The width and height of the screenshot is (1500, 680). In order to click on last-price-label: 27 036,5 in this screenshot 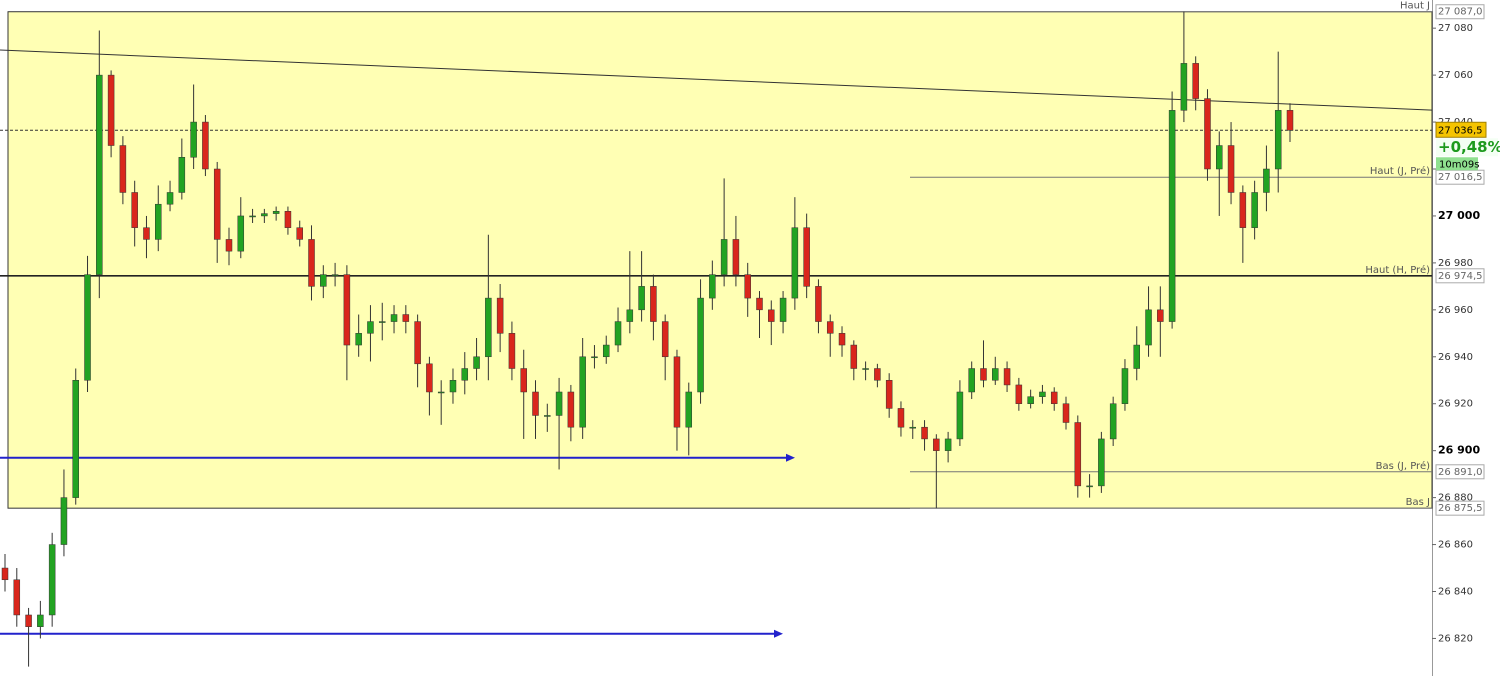, I will do `click(1460, 130)`.